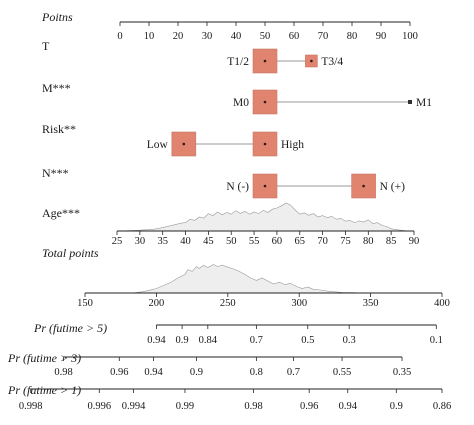  What do you see at coordinates (265, 36) in the screenshot?
I see `points-tick-label: 50` at bounding box center [265, 36].